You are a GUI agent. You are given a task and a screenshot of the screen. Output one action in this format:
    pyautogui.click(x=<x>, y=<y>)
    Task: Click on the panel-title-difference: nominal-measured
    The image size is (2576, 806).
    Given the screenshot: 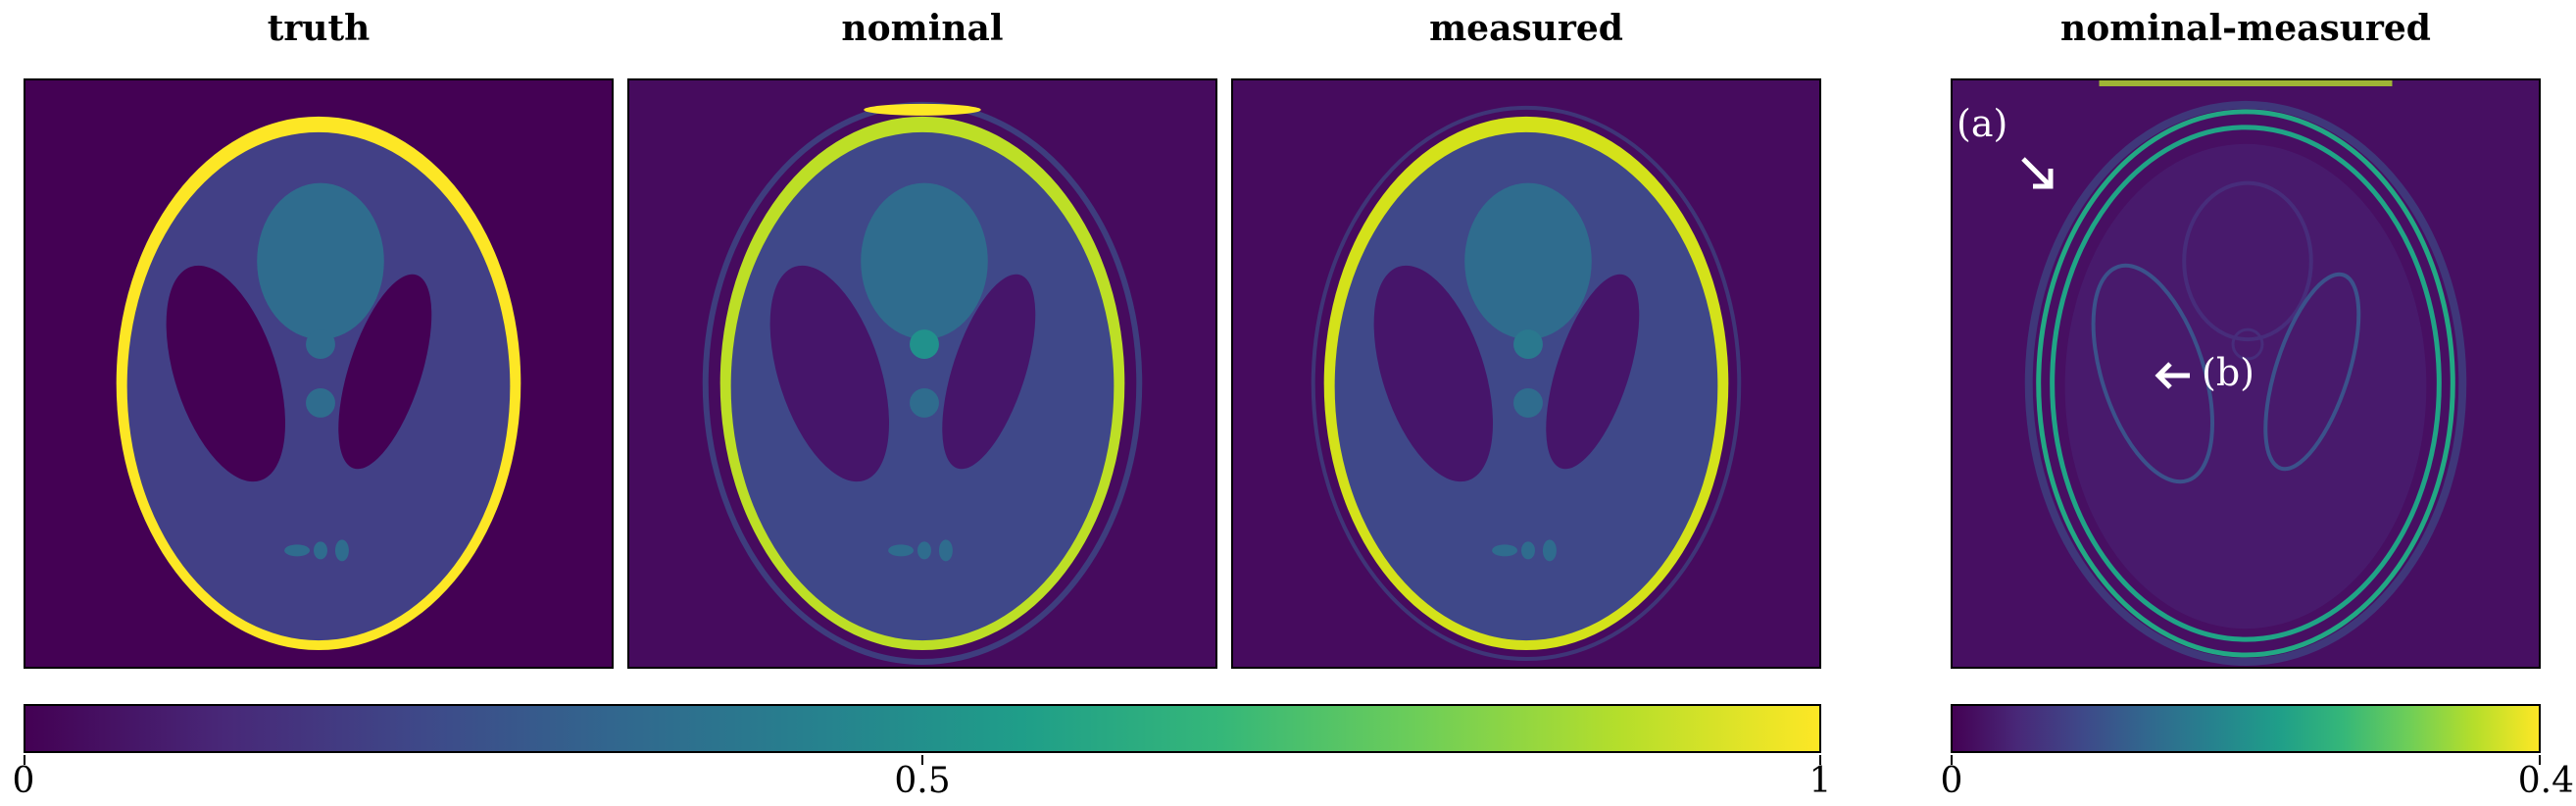 What is the action you would take?
    pyautogui.click(x=2245, y=28)
    